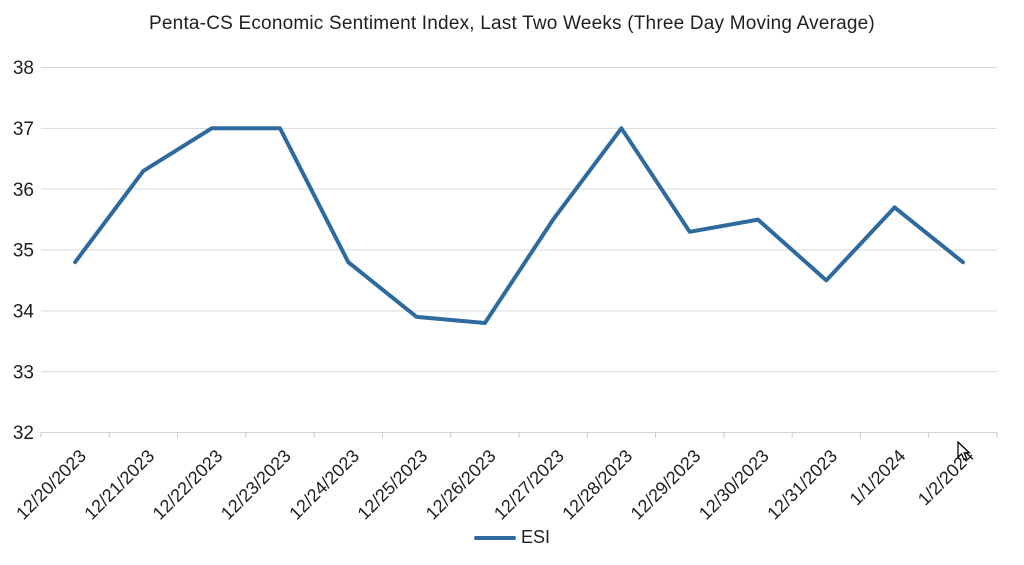  Describe the element at coordinates (666, 485) in the screenshot. I see `x-axis-label: 12/29/2023` at that location.